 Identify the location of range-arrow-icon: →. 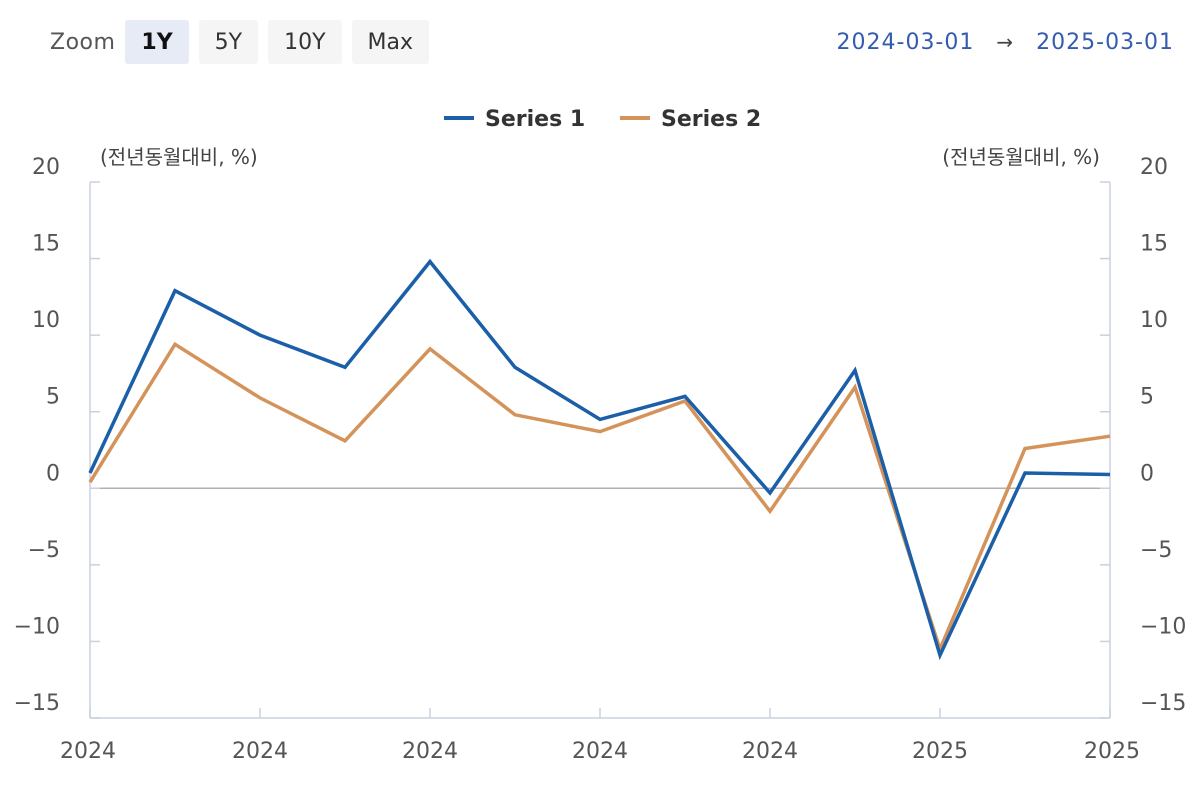
(1005, 42).